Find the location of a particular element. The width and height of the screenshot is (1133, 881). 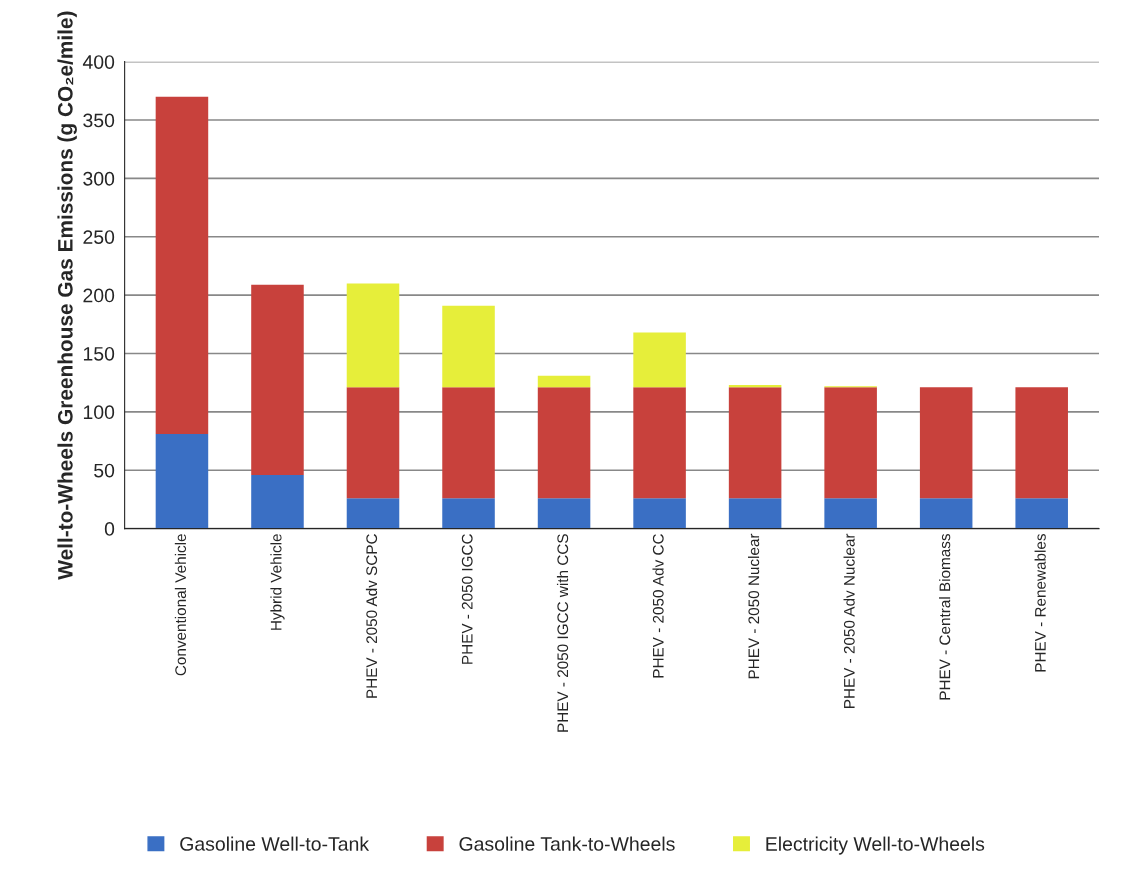

y-axis-title: Well-to-Wheels Greenhouse Gas Emissions (g CO₂e/mile) is located at coordinates (67, 295).